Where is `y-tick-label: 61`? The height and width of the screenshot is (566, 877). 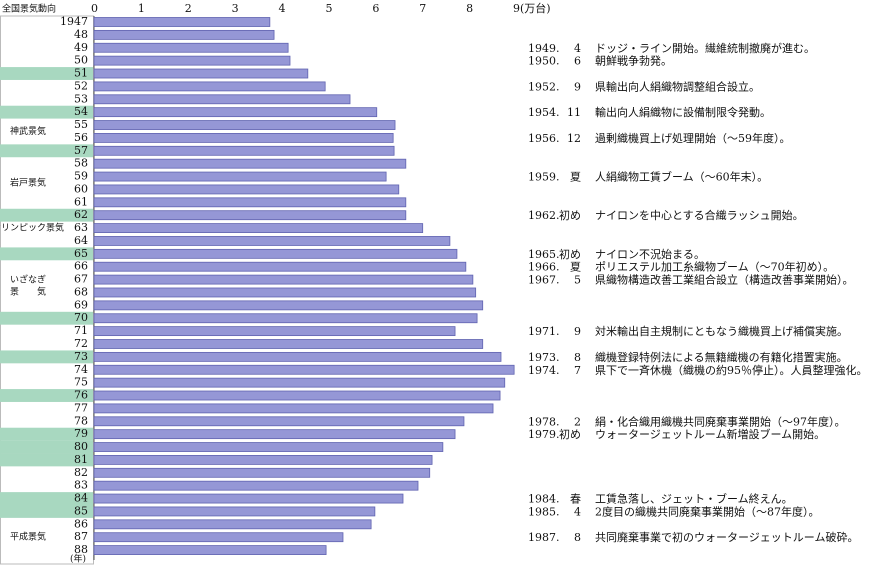 y-tick-label: 61 is located at coordinates (81, 201).